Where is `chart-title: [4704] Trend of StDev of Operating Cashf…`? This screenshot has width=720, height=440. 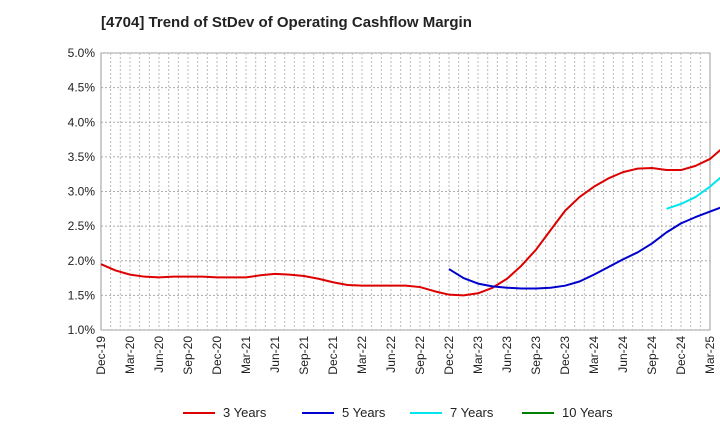
chart-title: [4704] Trend of StDev of Operating Cashf… is located at coordinates (286, 22).